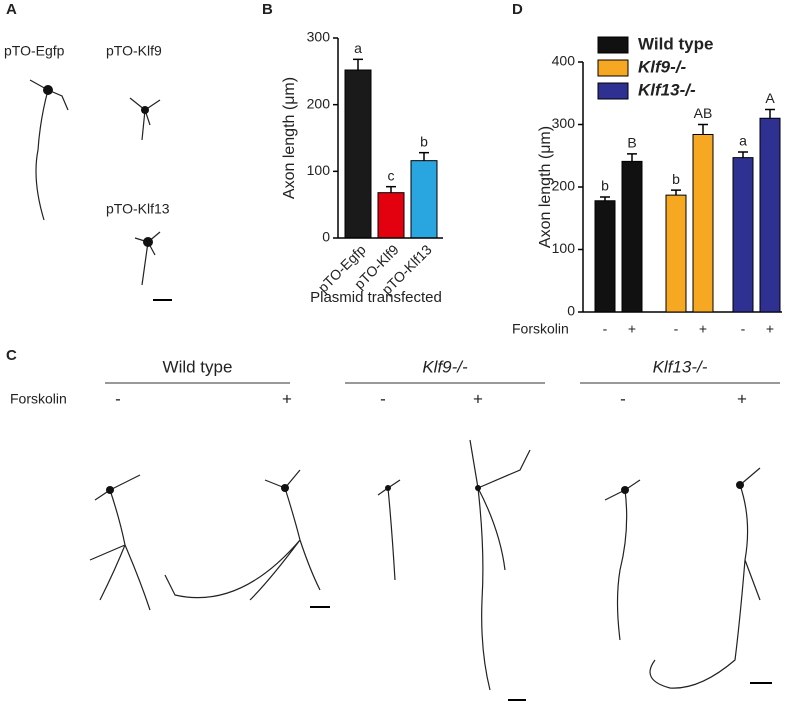  What do you see at coordinates (675, 43) in the screenshot?
I see `legend-label: Wild type` at bounding box center [675, 43].